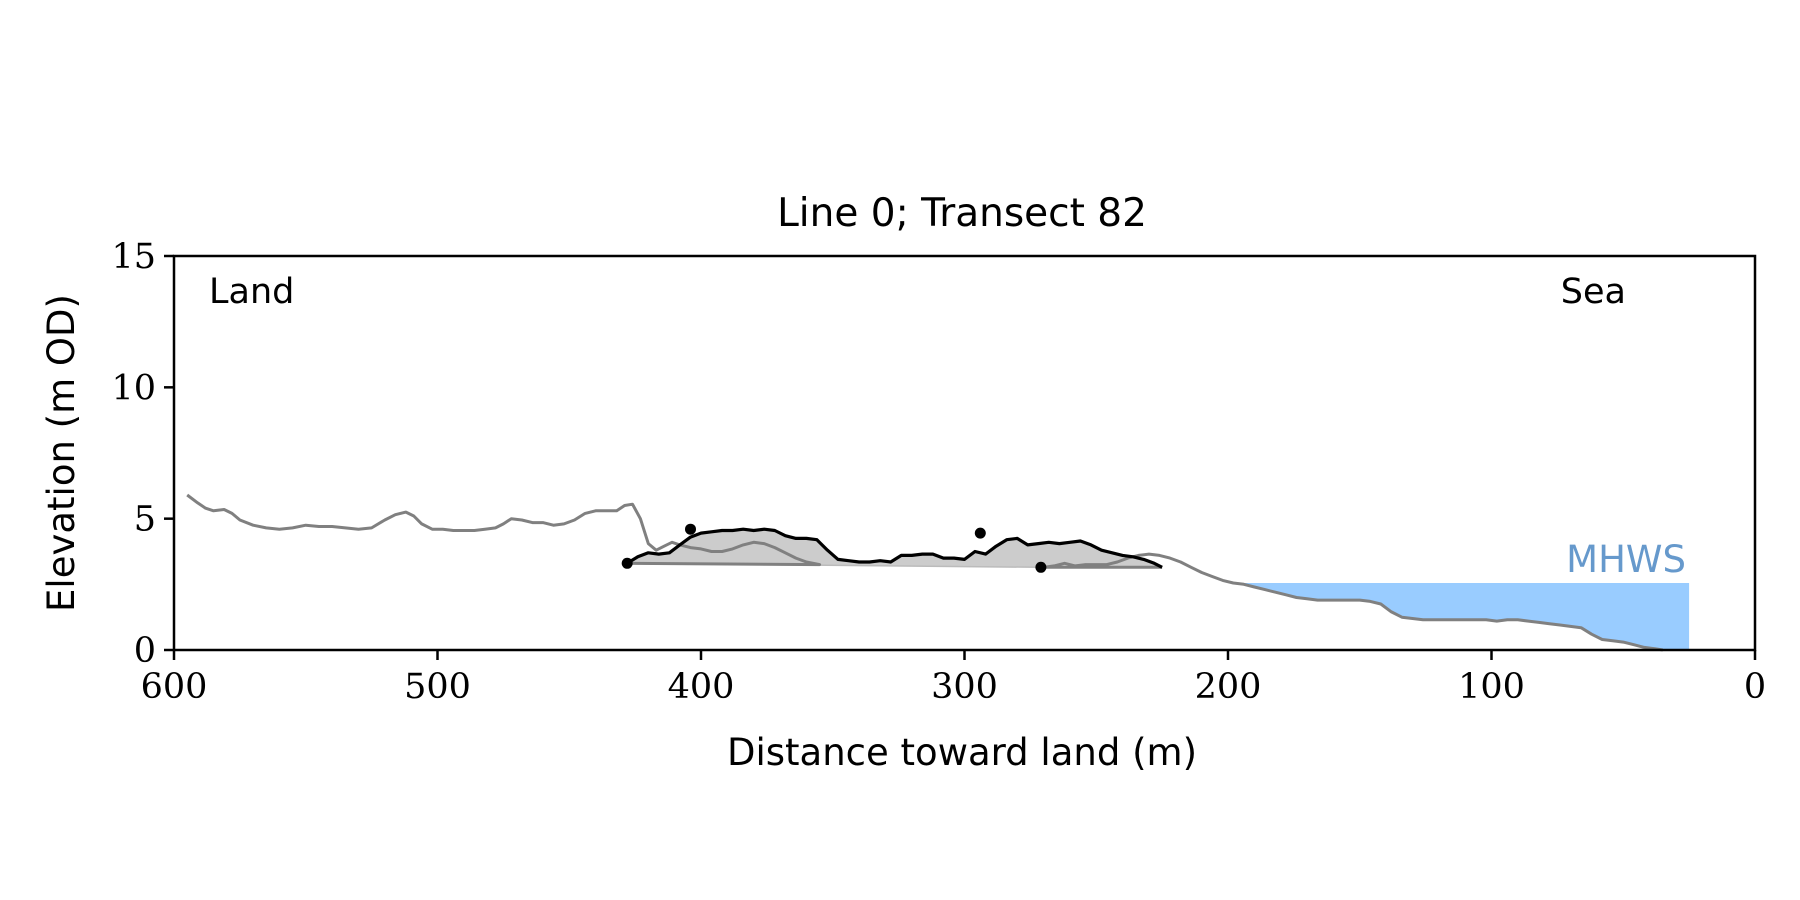 The height and width of the screenshot is (900, 1800). Describe the element at coordinates (145, 651) in the screenshot. I see `y-tick-label-0: 0` at that location.